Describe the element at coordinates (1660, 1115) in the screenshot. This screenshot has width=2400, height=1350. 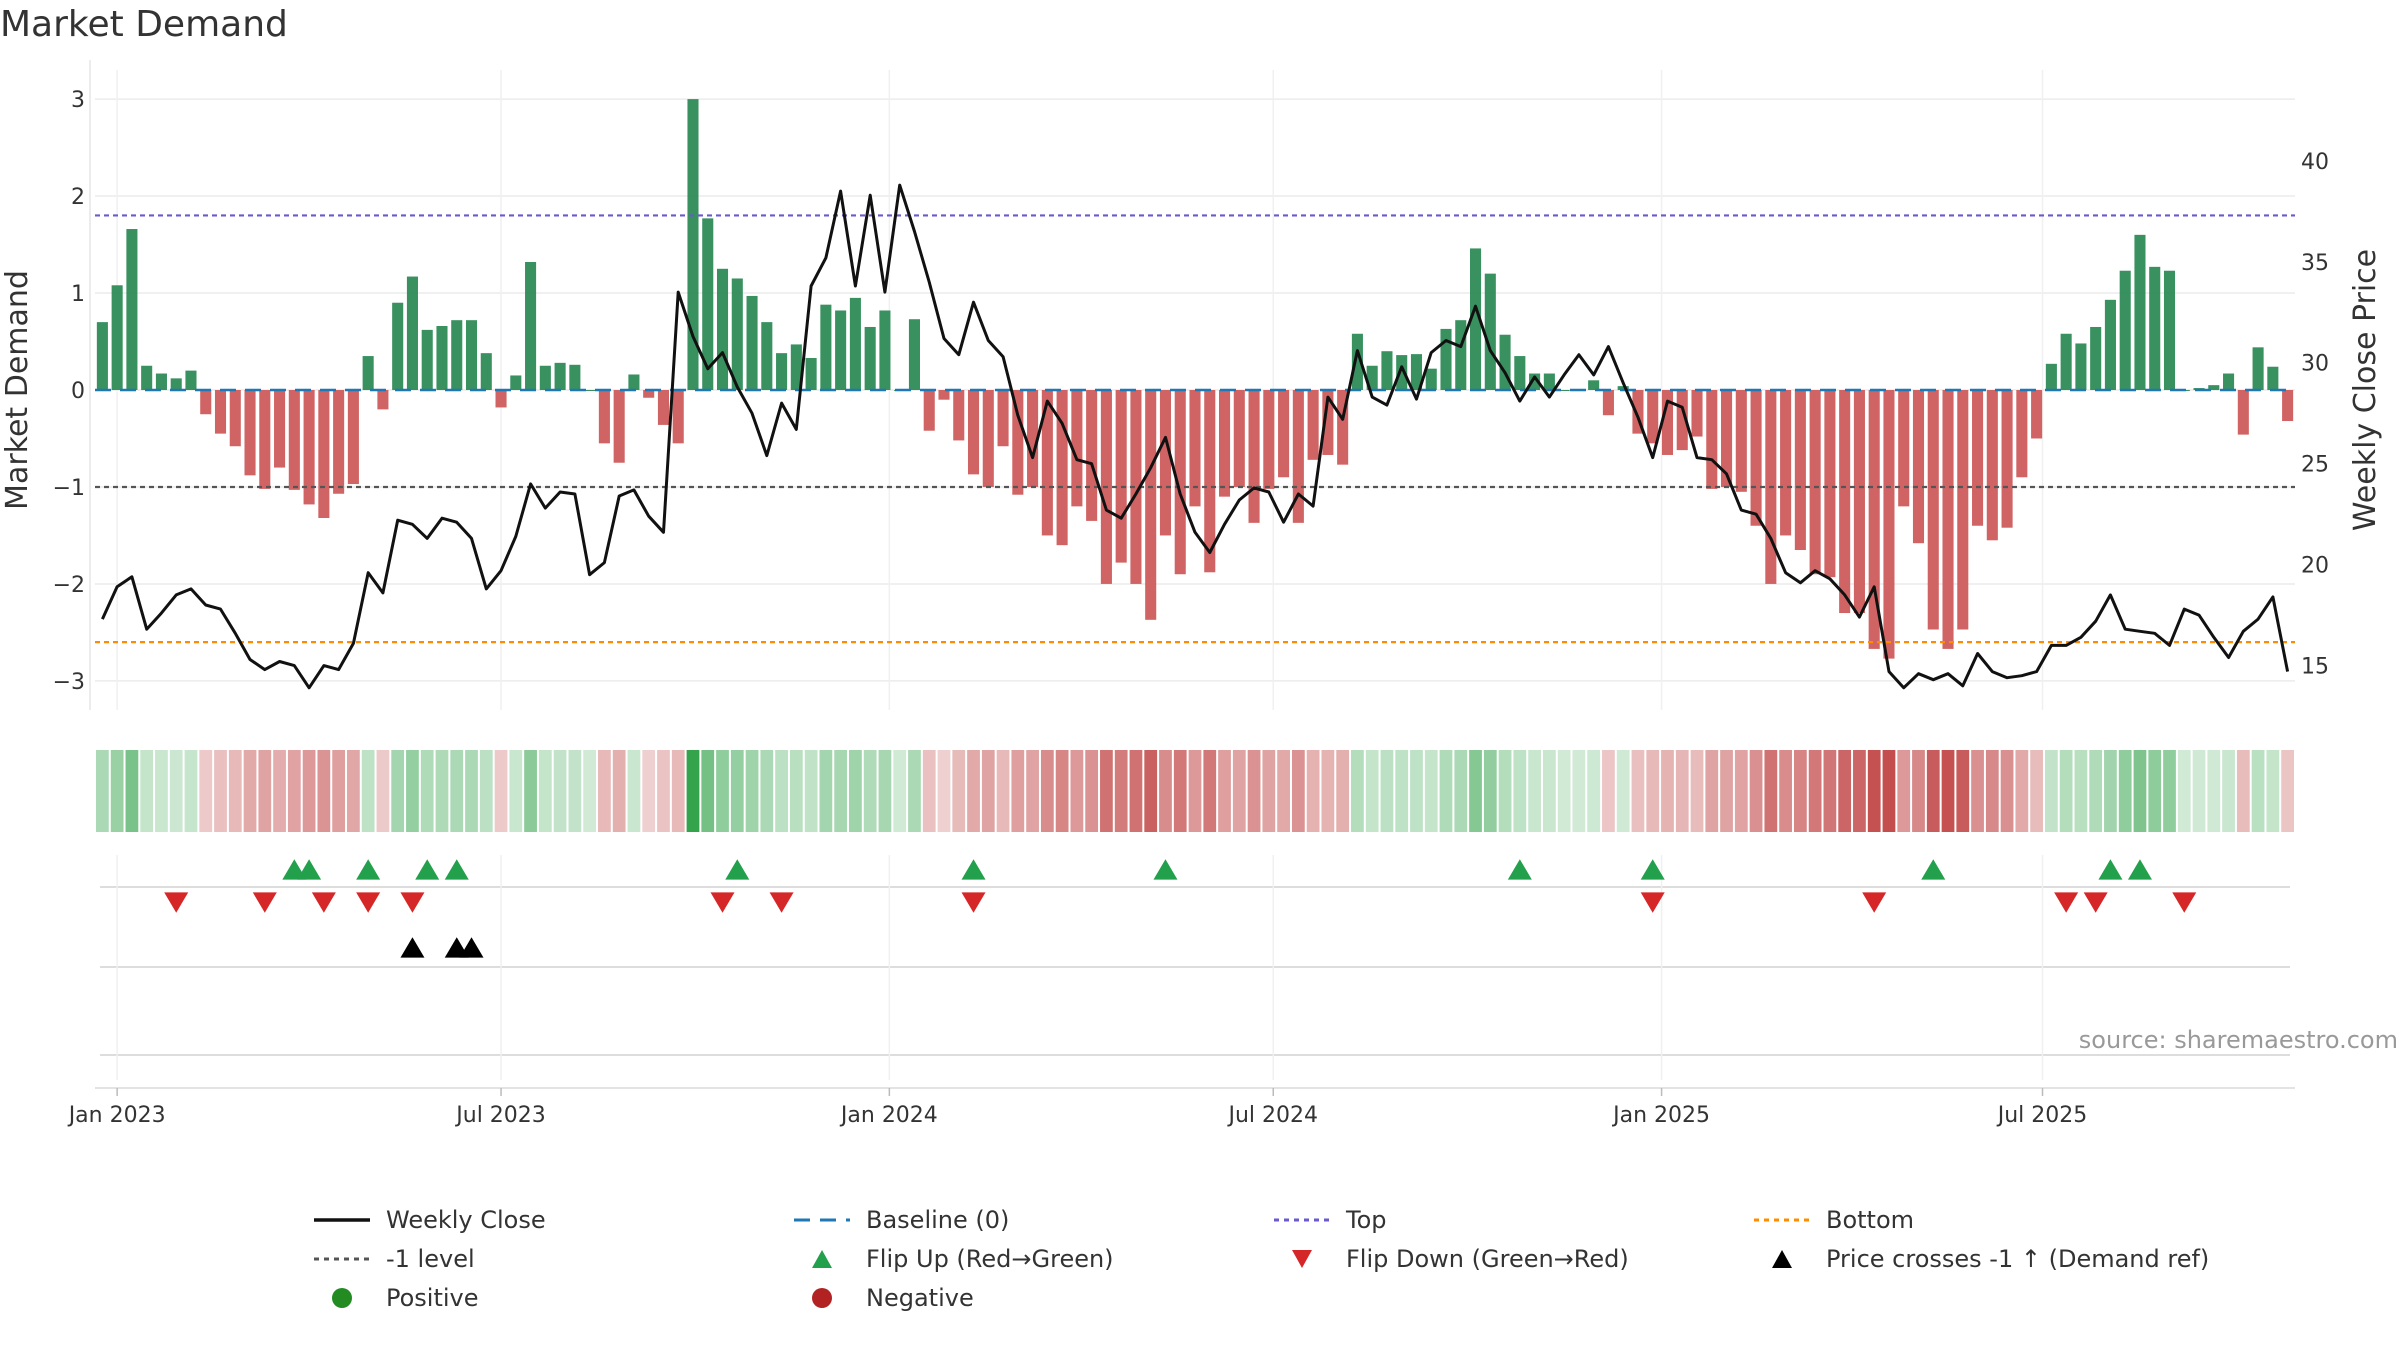
I see `xtick-label: Jan 2025` at that location.